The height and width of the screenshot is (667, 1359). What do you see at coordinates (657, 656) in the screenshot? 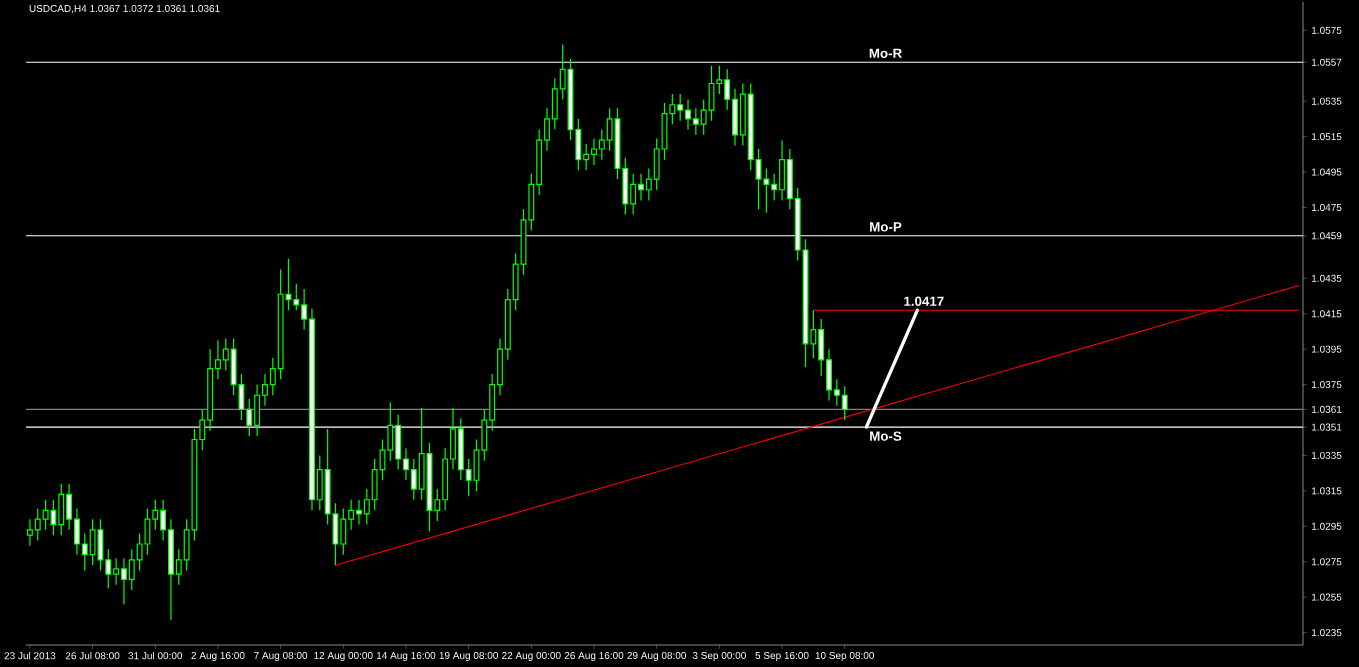
I see `x-tick-label: 29 Aug 08:00` at bounding box center [657, 656].